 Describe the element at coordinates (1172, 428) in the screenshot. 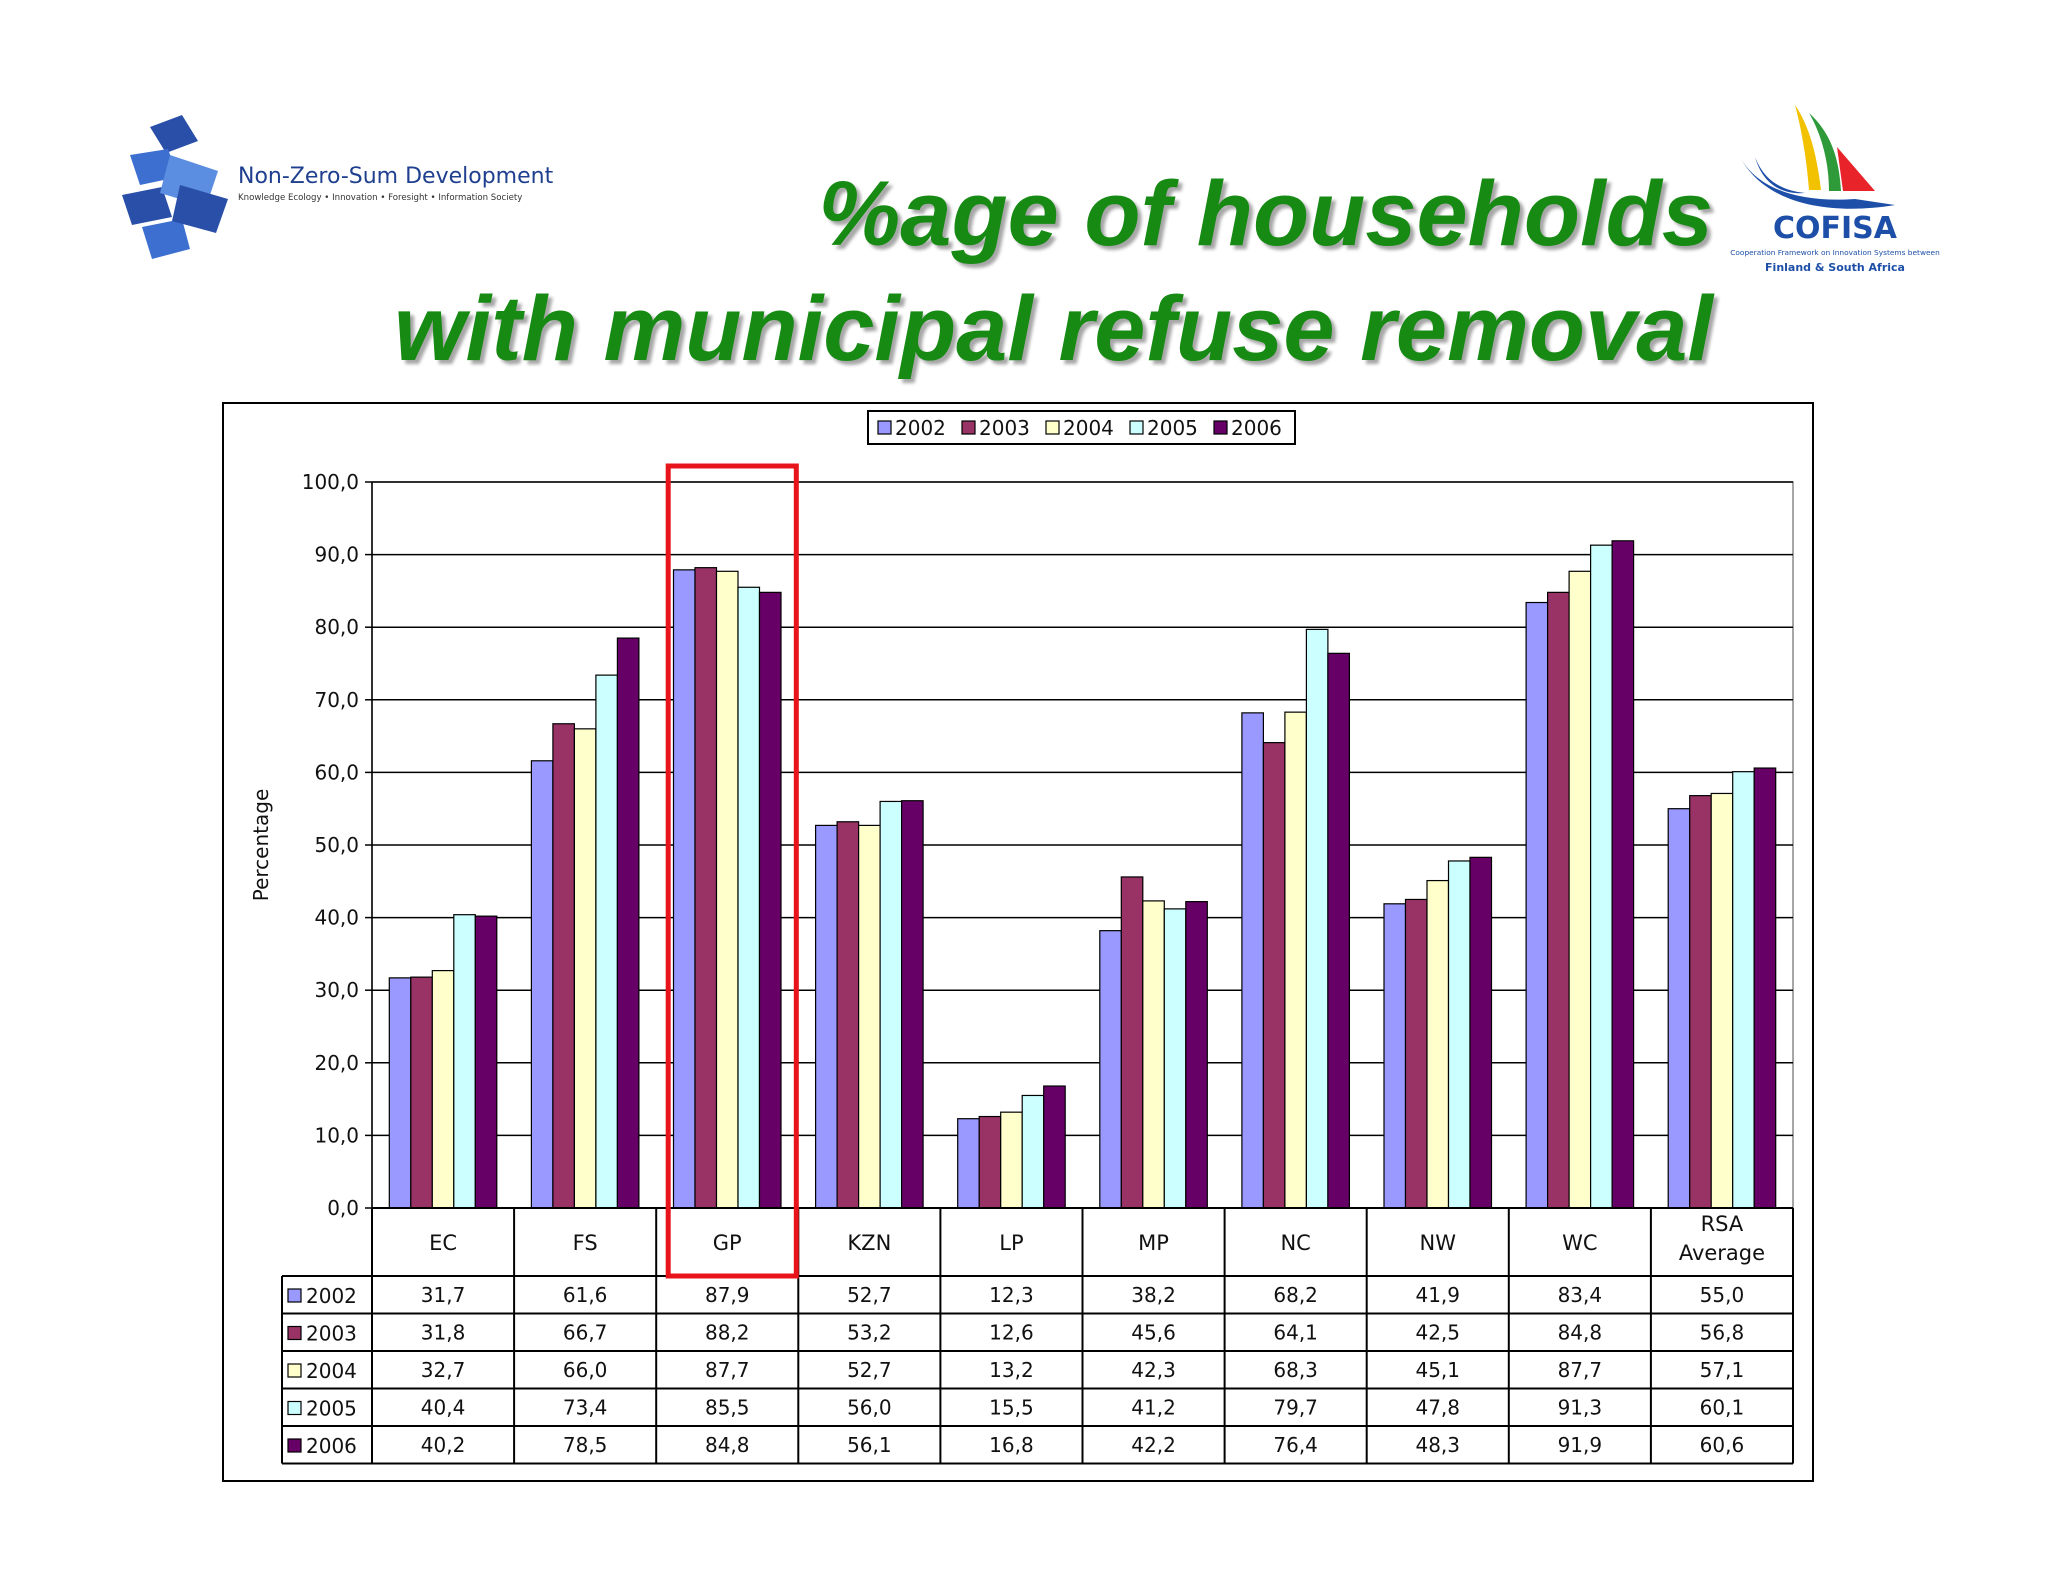

I see `legend-label: 2005` at that location.